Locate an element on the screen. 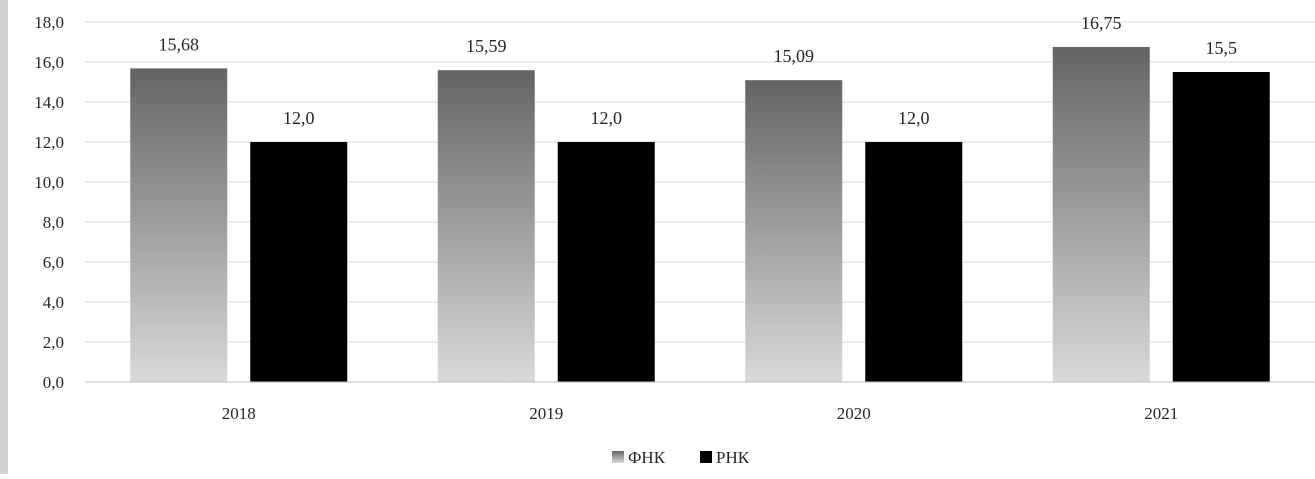 This screenshot has height=479, width=1315. x-axis-ticks: 2018 2019 2020 2021 is located at coordinates (700, 413).